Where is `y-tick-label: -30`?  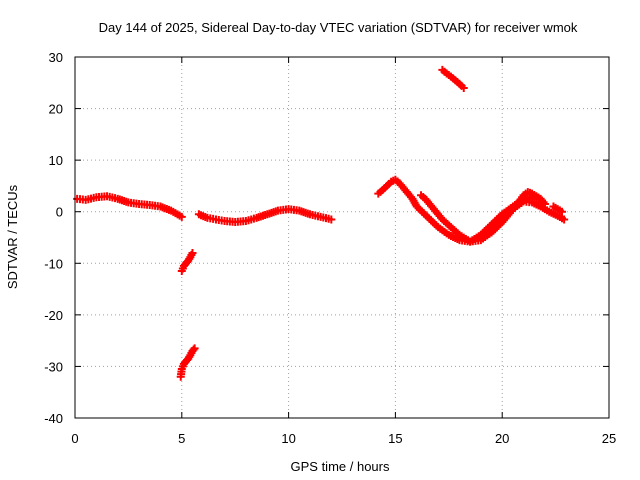
y-tick-label: -30 is located at coordinates (53, 366).